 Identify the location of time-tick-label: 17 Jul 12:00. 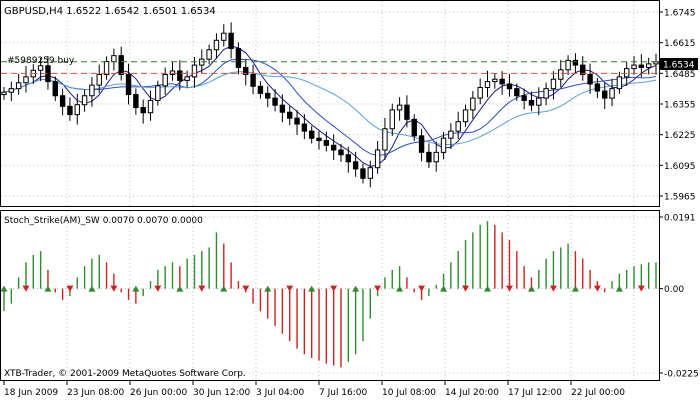
(535, 393).